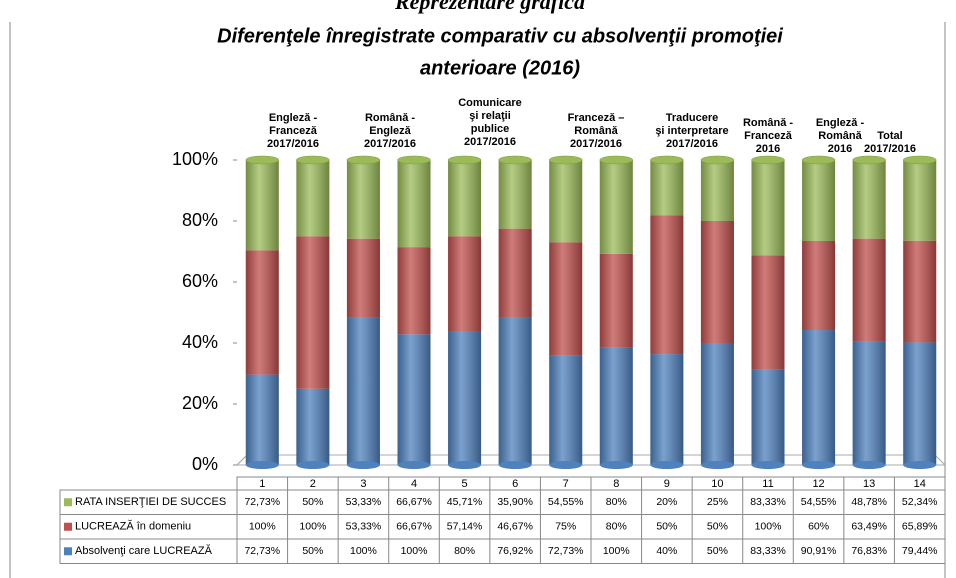  What do you see at coordinates (566, 502) in the screenshot?
I see `table-cell: 54,55%` at bounding box center [566, 502].